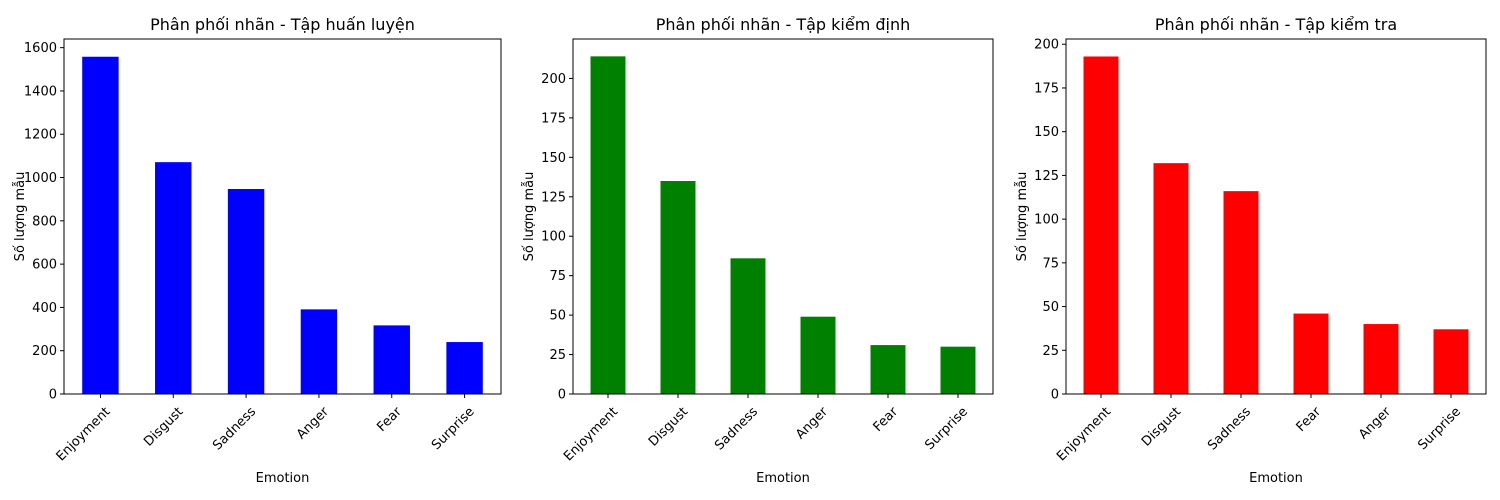 The width and height of the screenshot is (1500, 500). What do you see at coordinates (40, 91) in the screenshot?
I see `y-tick-label: 1400` at bounding box center [40, 91].